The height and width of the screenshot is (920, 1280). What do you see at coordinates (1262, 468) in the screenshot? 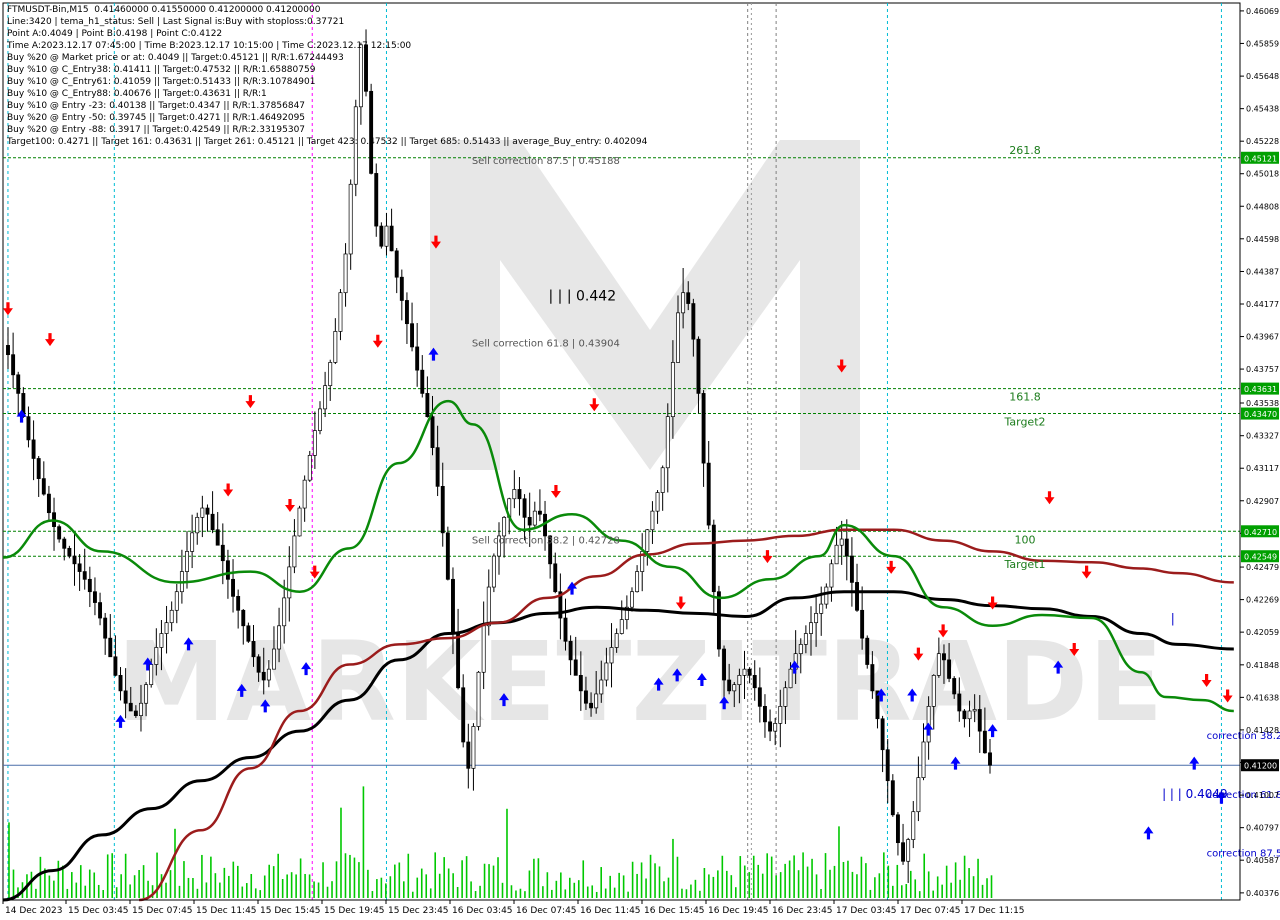
I see `price-tick-label: 0.43117` at bounding box center [1262, 468].